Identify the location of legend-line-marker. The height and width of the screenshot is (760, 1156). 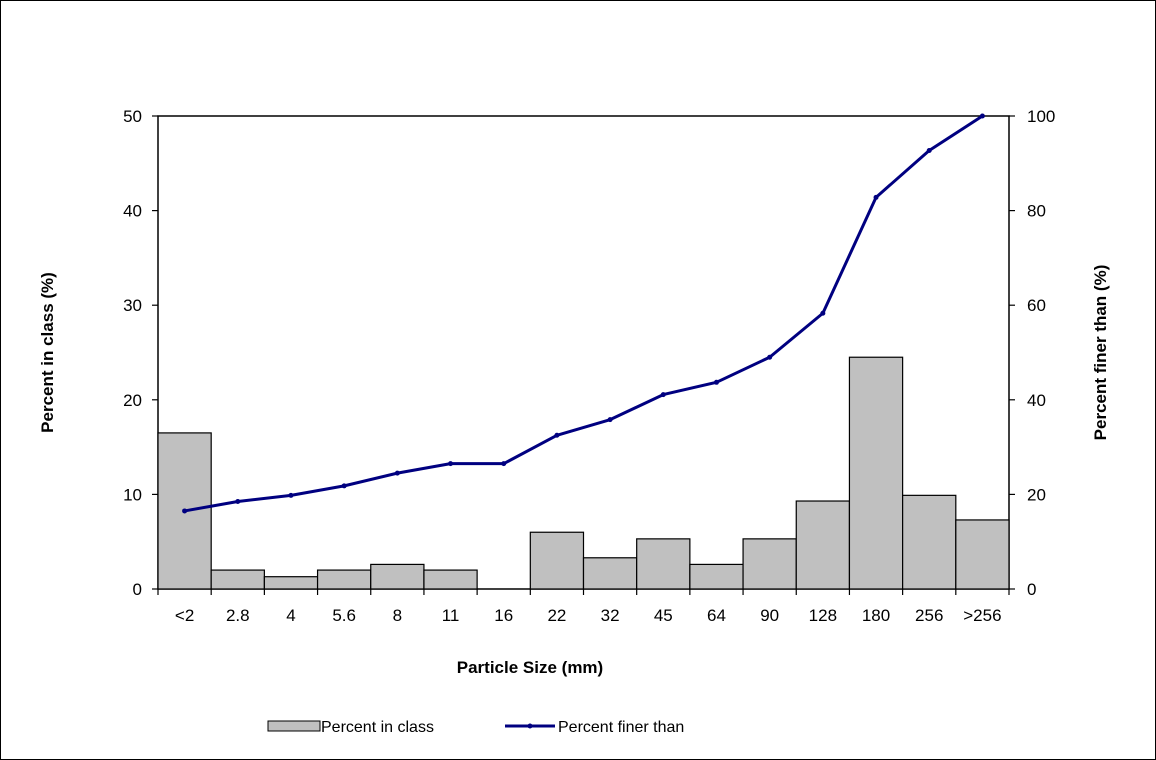
(530, 726).